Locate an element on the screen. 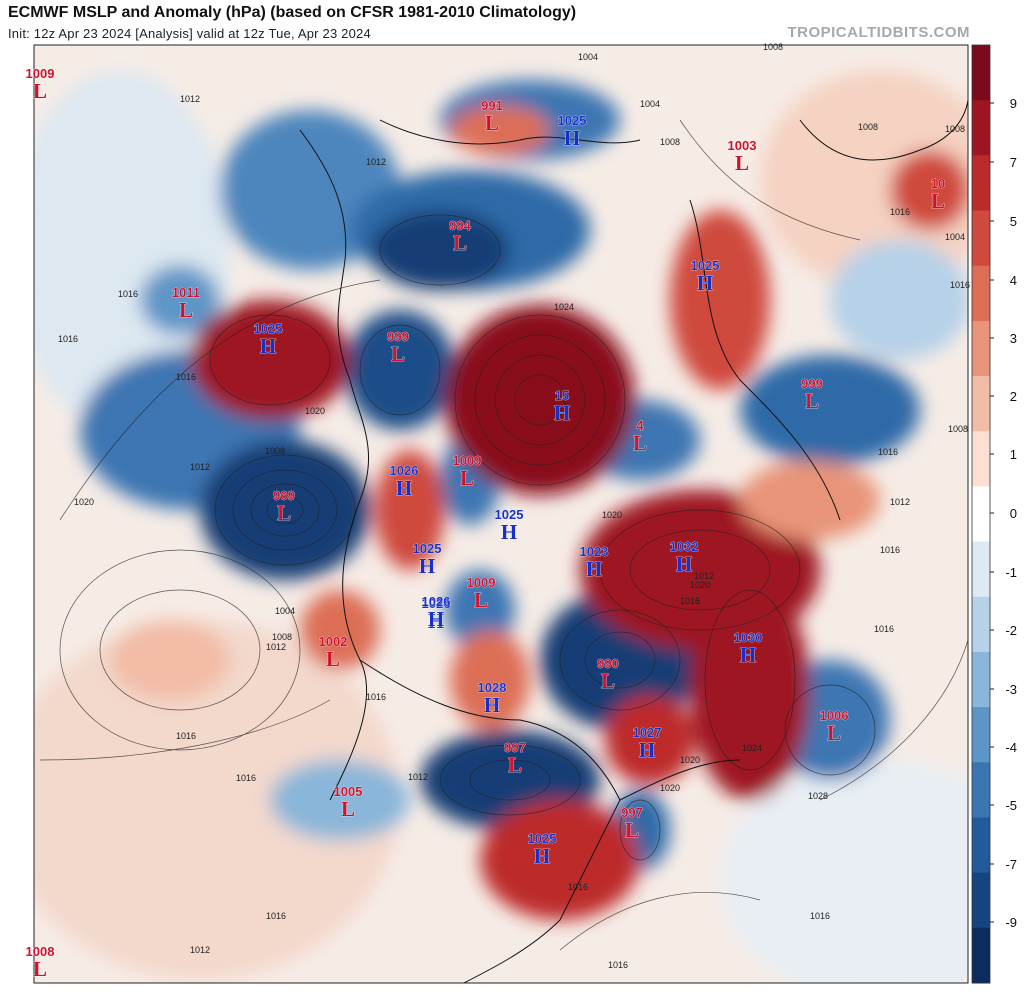 The height and width of the screenshot is (1000, 1024). pressure-value: 969 is located at coordinates (284, 495).